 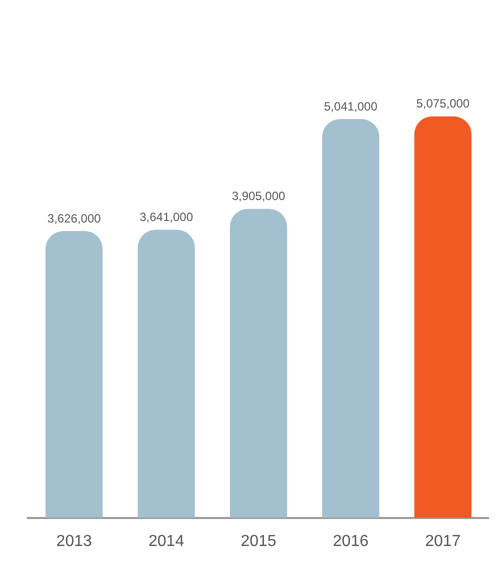 I want to click on x-tick-label: 2014, so click(x=166, y=541).